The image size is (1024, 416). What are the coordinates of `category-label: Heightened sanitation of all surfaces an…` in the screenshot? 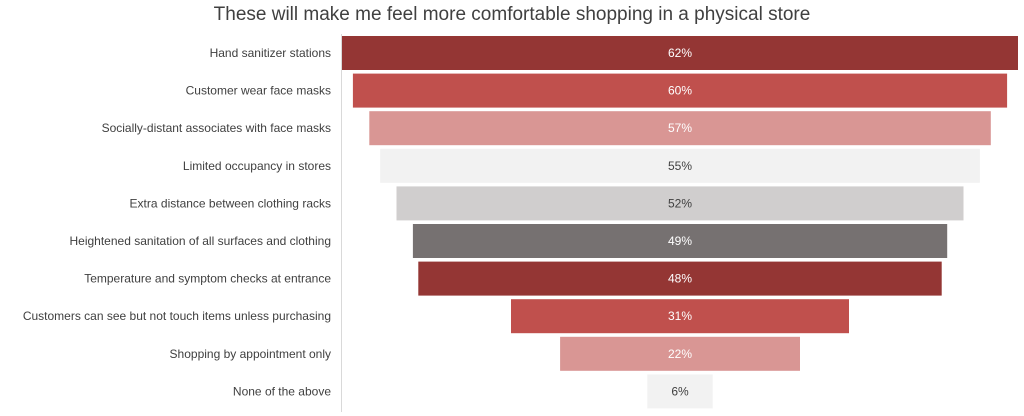 It's located at (200, 241).